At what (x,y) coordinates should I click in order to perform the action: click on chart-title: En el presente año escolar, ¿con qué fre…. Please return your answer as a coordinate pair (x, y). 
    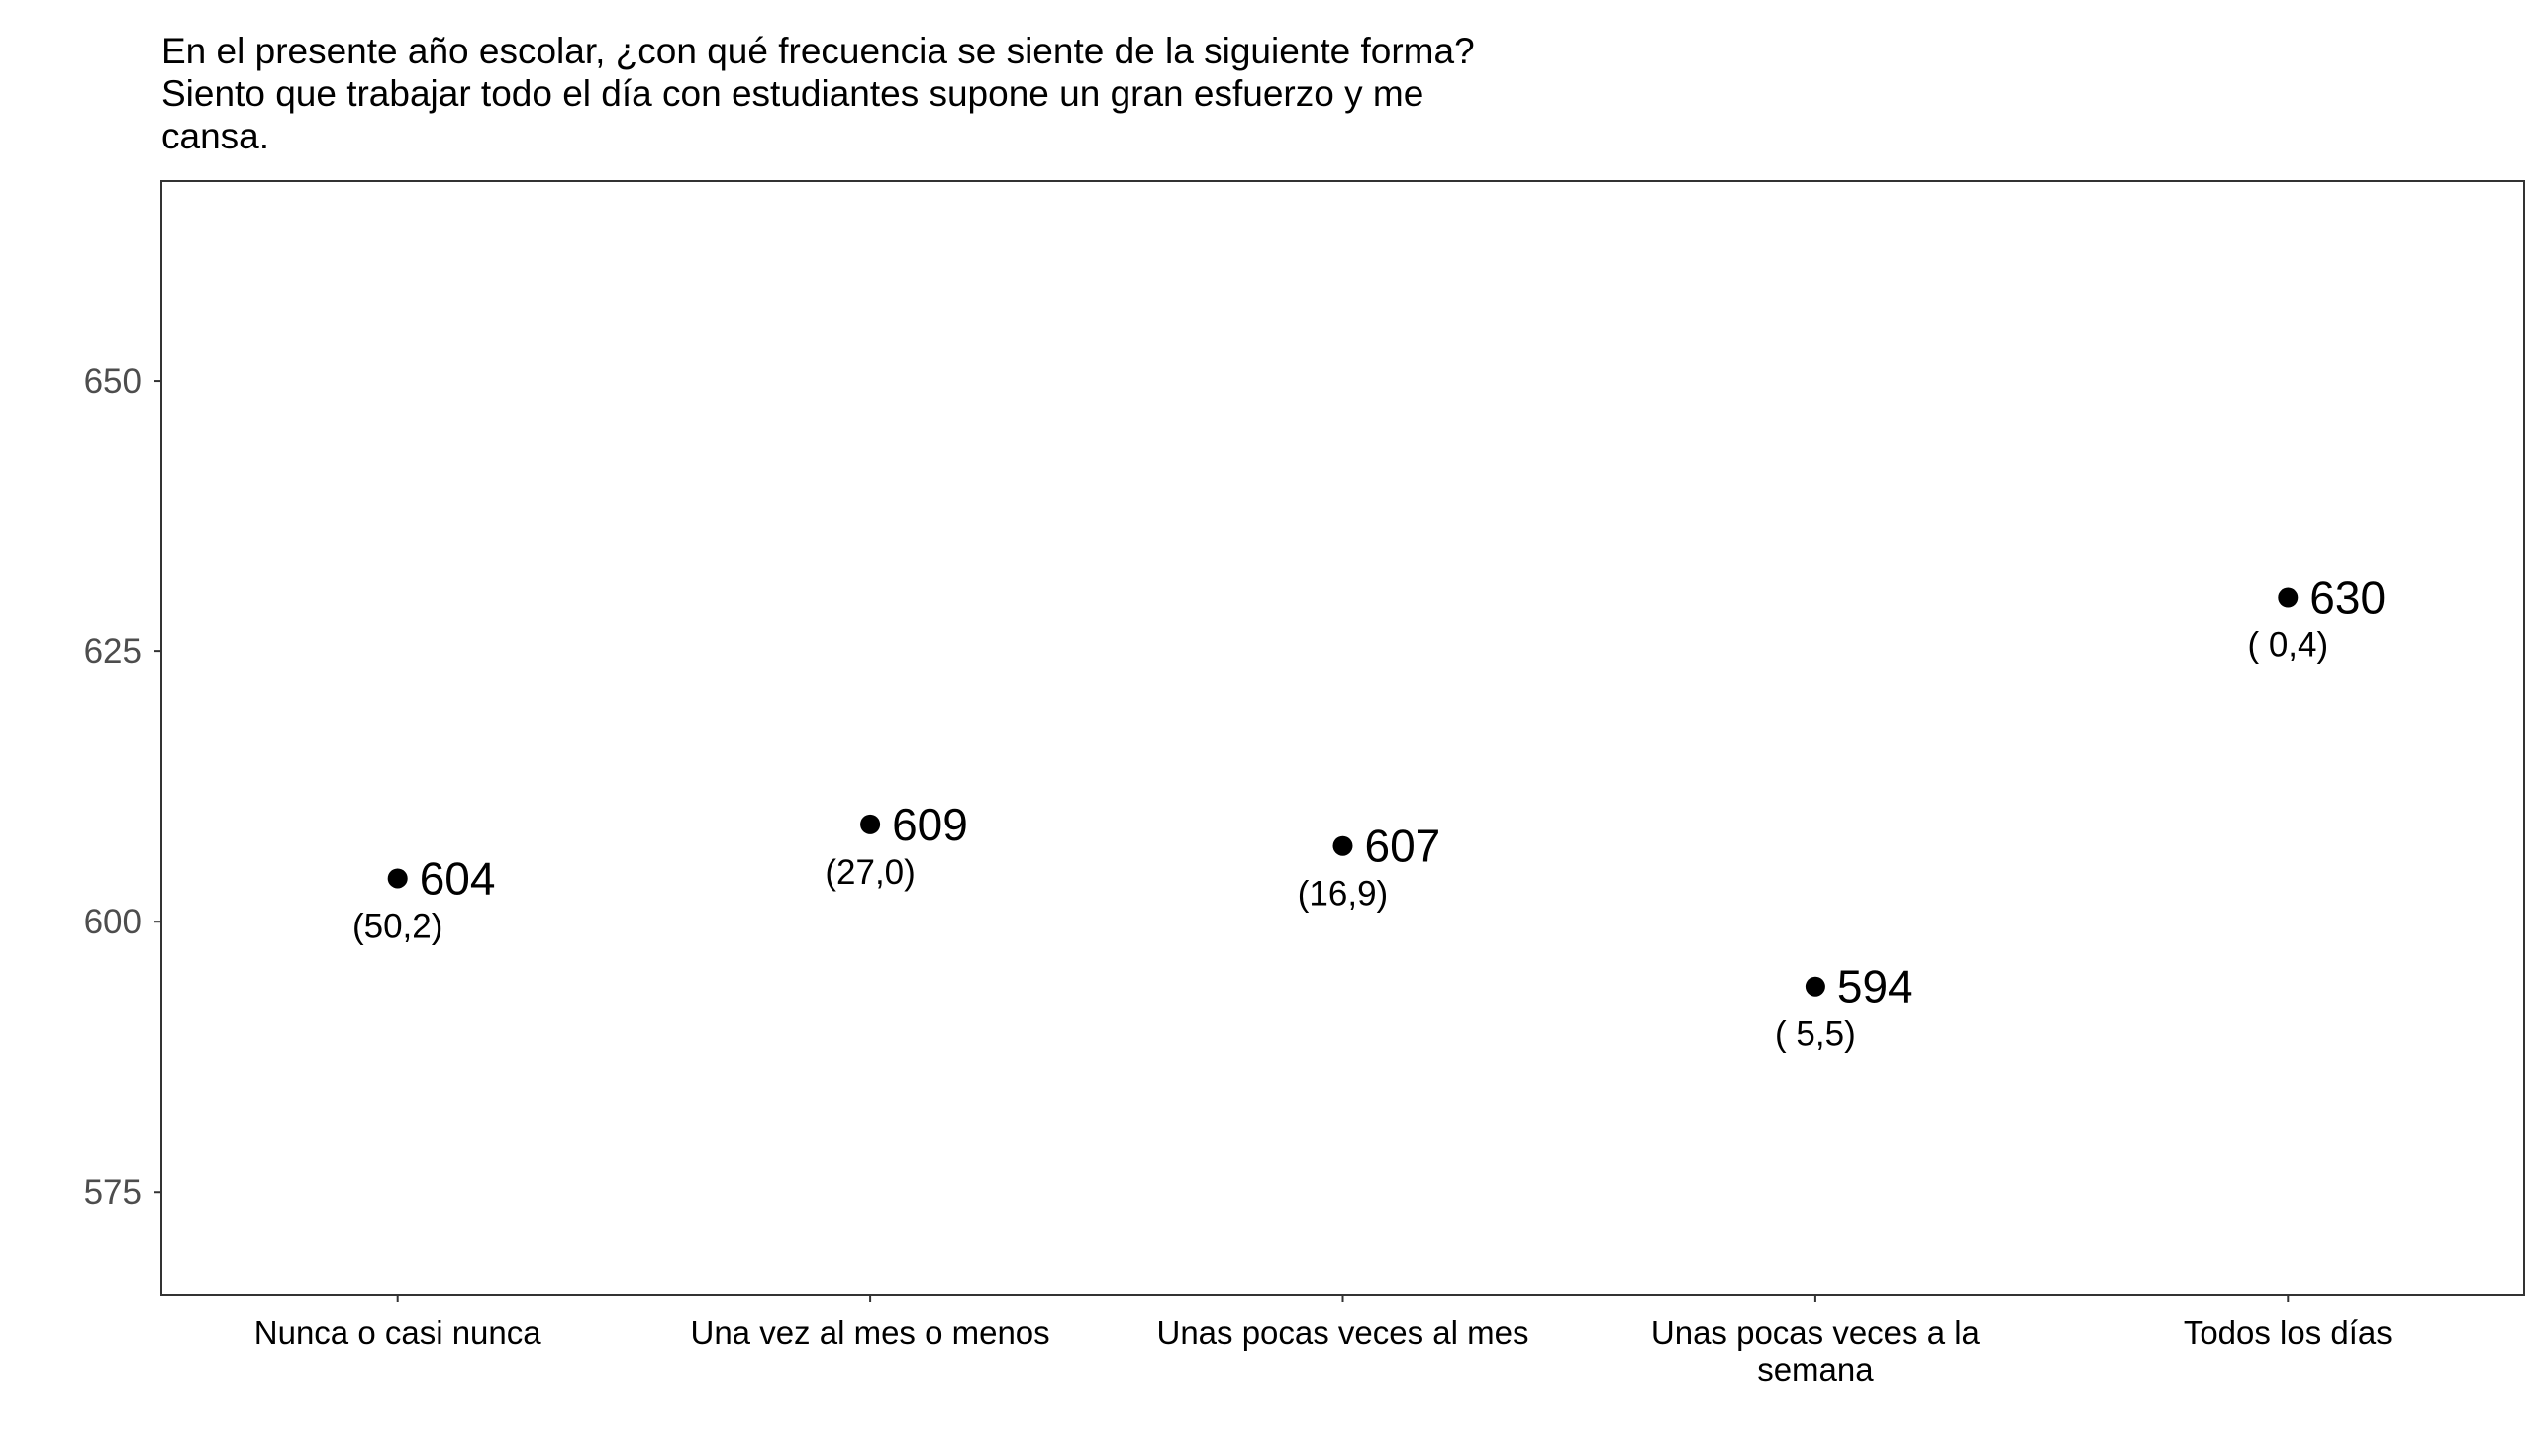
    Looking at the image, I should click on (903, 93).